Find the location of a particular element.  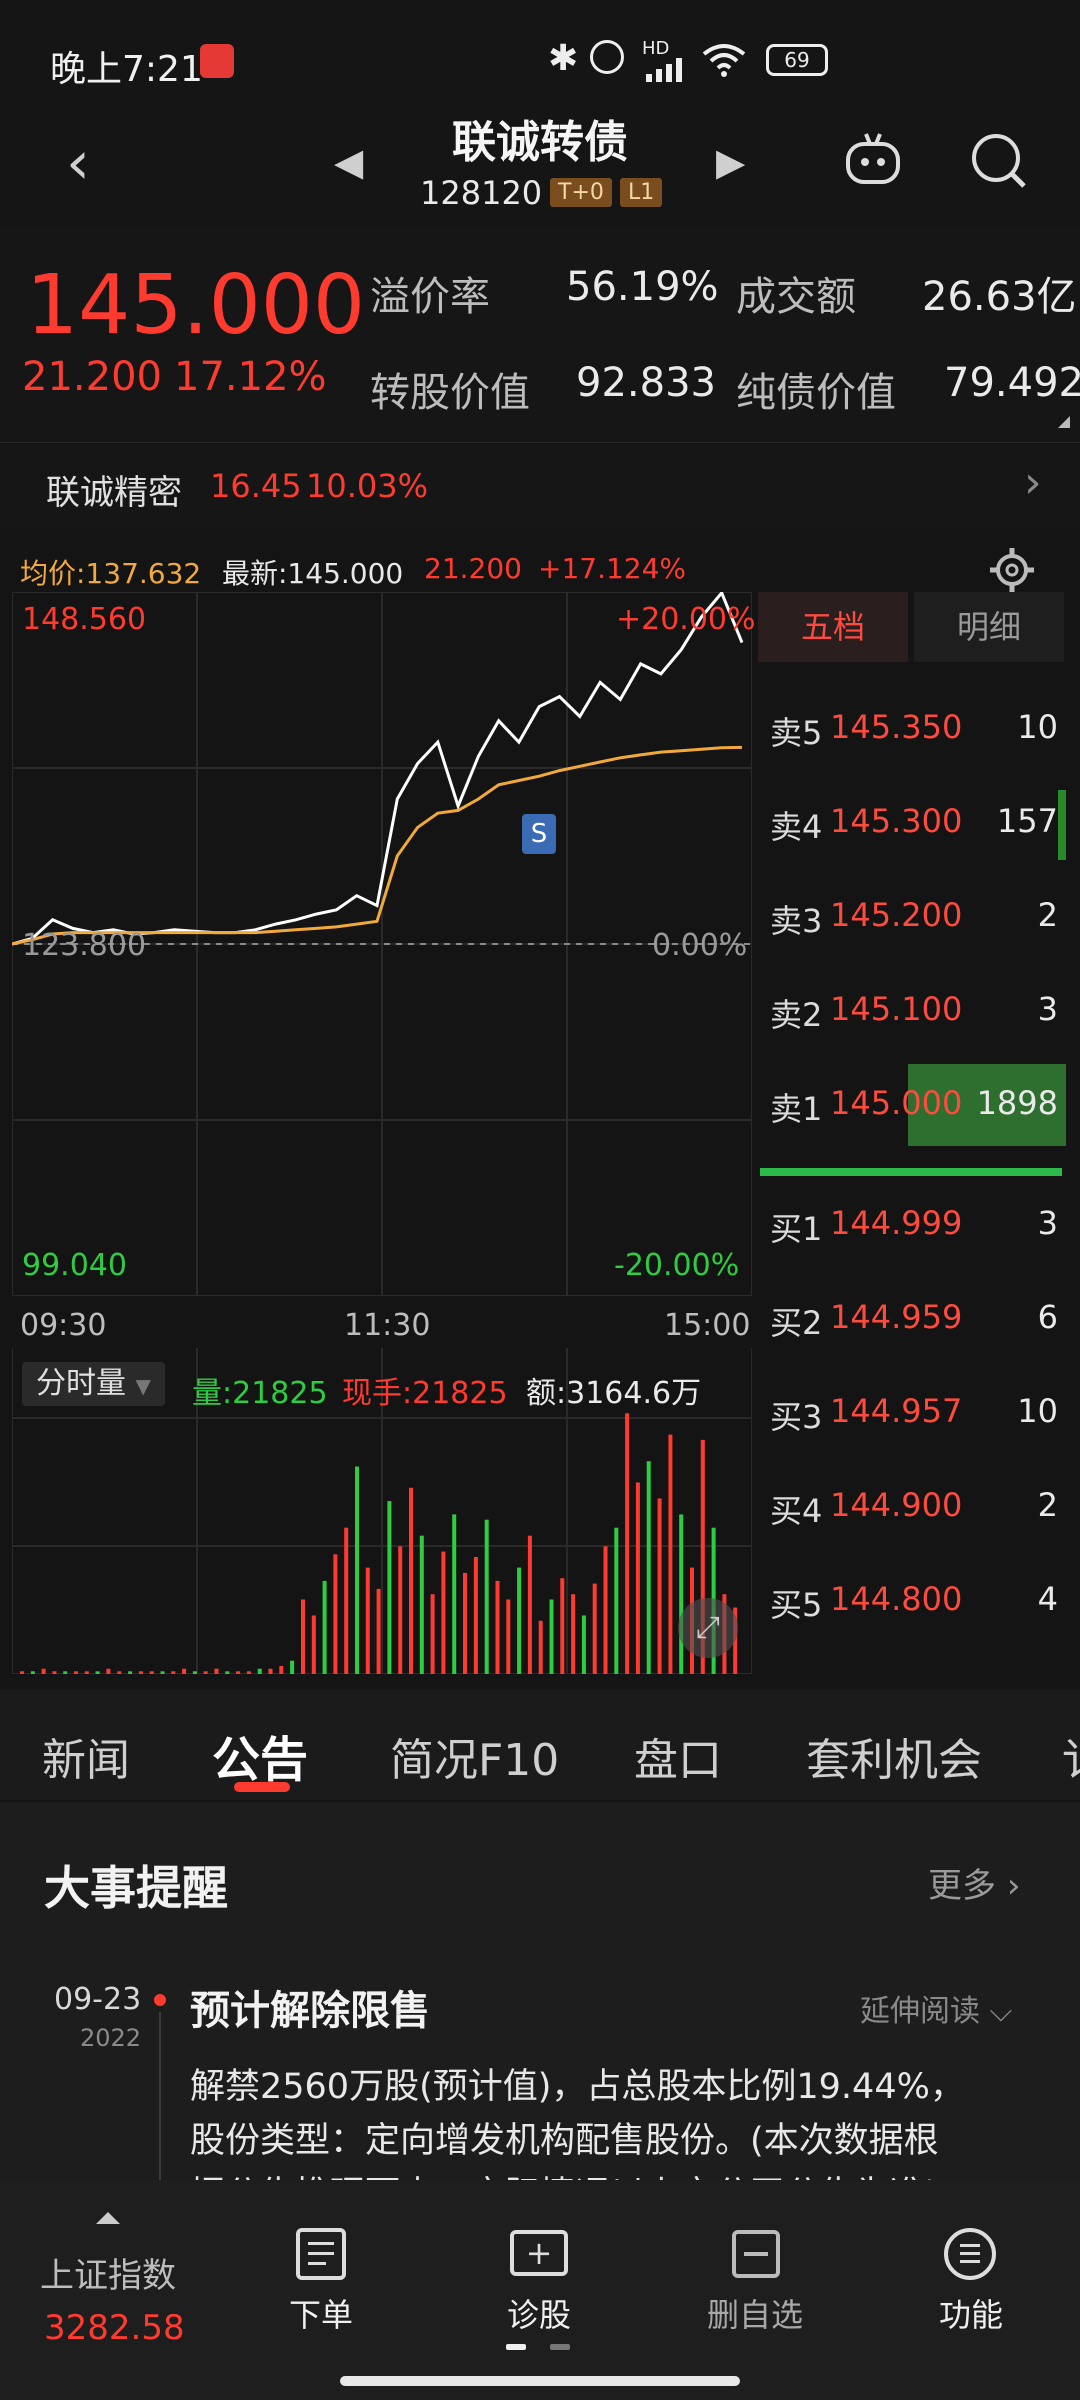

fullscreen-toggle-icon: ⤢ is located at coordinates (708, 1628).